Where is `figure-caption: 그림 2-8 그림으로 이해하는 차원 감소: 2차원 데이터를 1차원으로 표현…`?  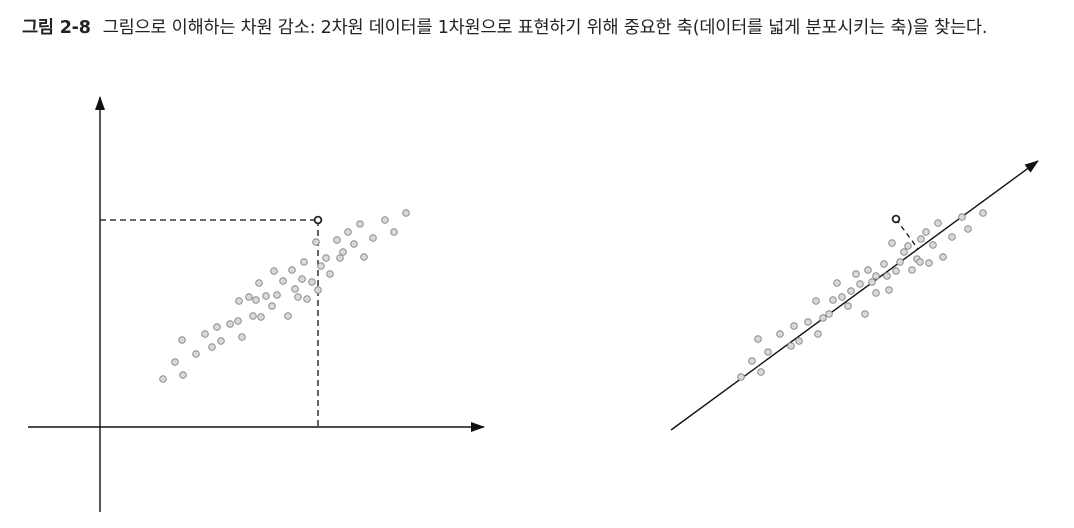 figure-caption: 그림 2-8 그림으로 이해하는 차원 감소: 2차원 데이터를 1차원으로 표현… is located at coordinates (539, 28).